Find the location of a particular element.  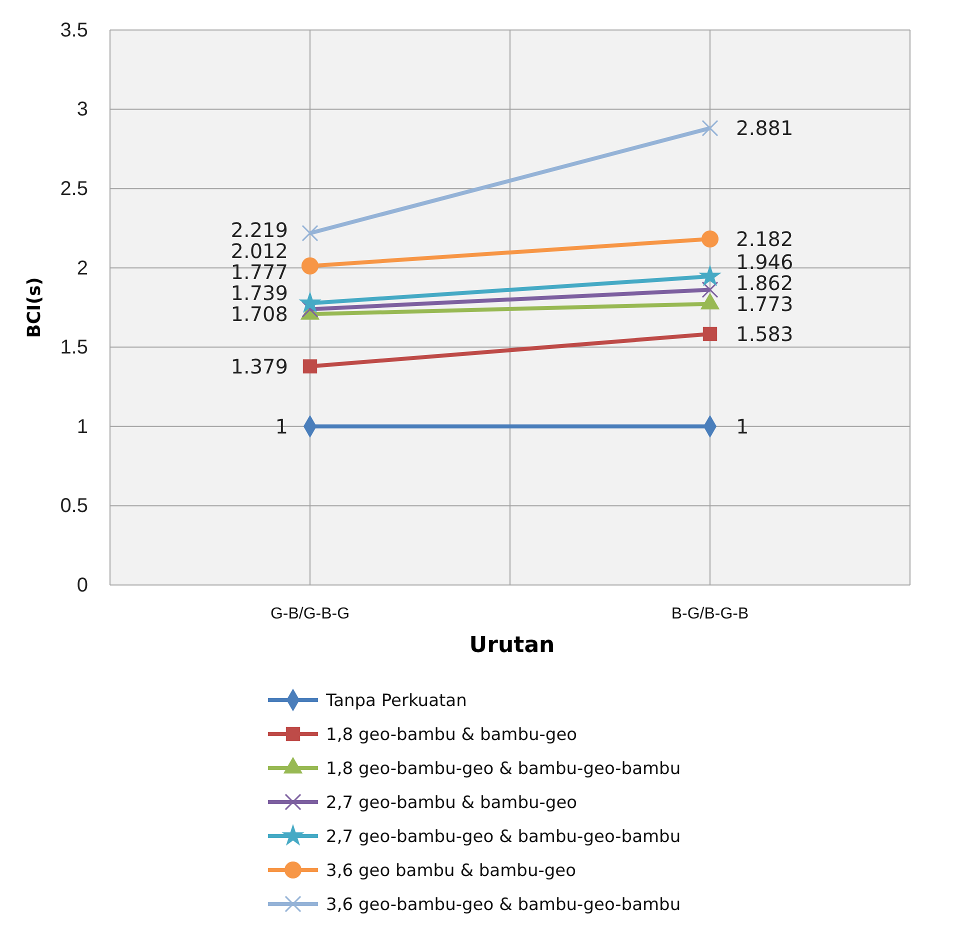

y-tick-label: 2 is located at coordinates (82, 268).